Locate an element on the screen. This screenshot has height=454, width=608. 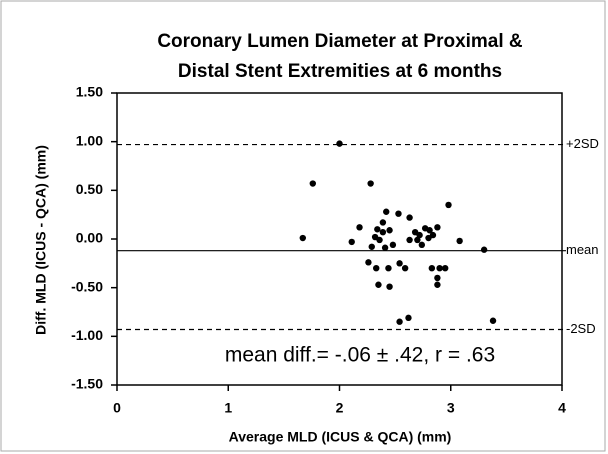
x-tick-label: 4 is located at coordinates (562, 408).